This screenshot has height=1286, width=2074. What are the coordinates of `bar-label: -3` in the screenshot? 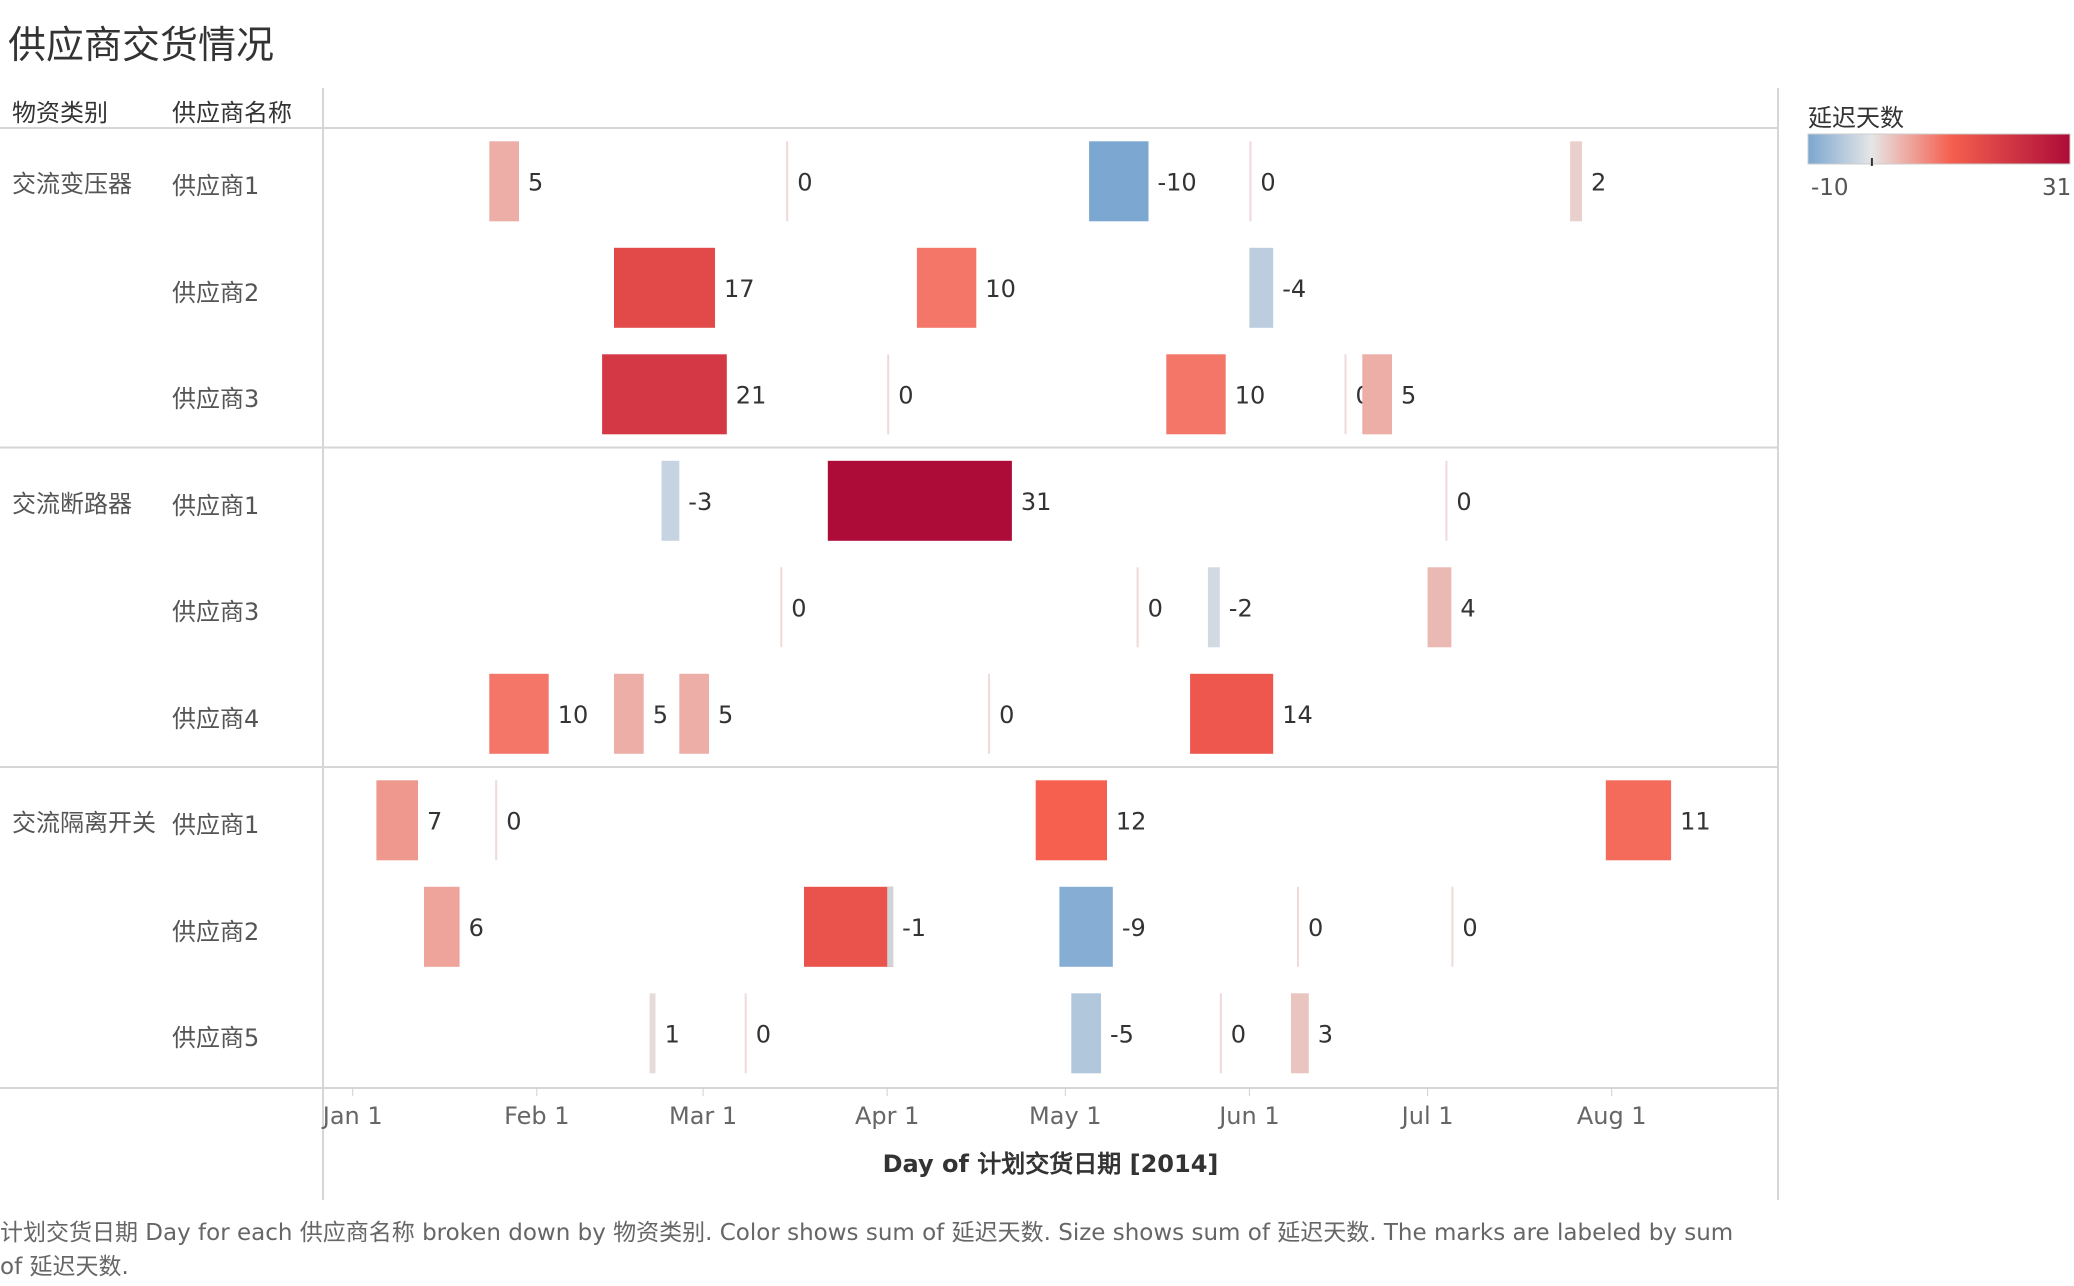 It's located at (700, 502).